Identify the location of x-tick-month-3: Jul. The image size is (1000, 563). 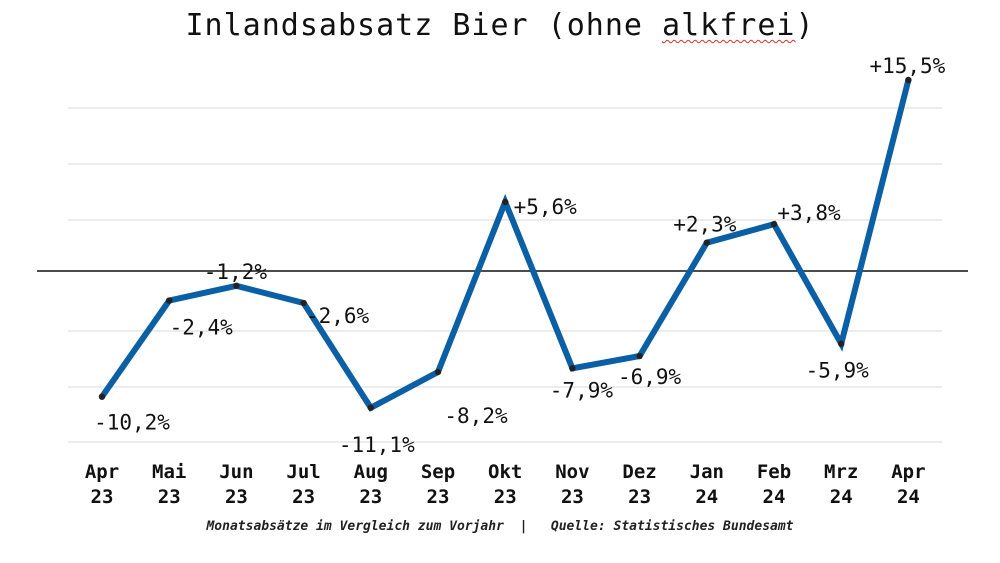
(303, 472).